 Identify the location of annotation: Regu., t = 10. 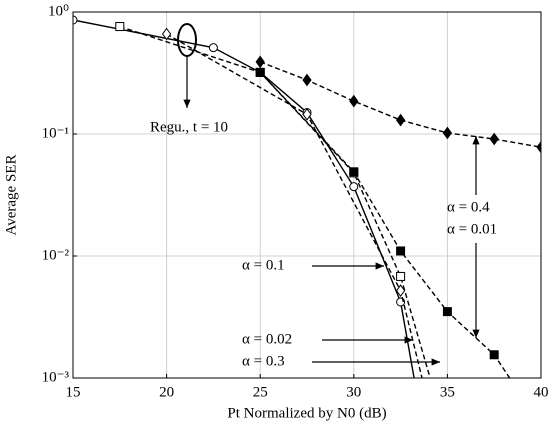
(189, 127).